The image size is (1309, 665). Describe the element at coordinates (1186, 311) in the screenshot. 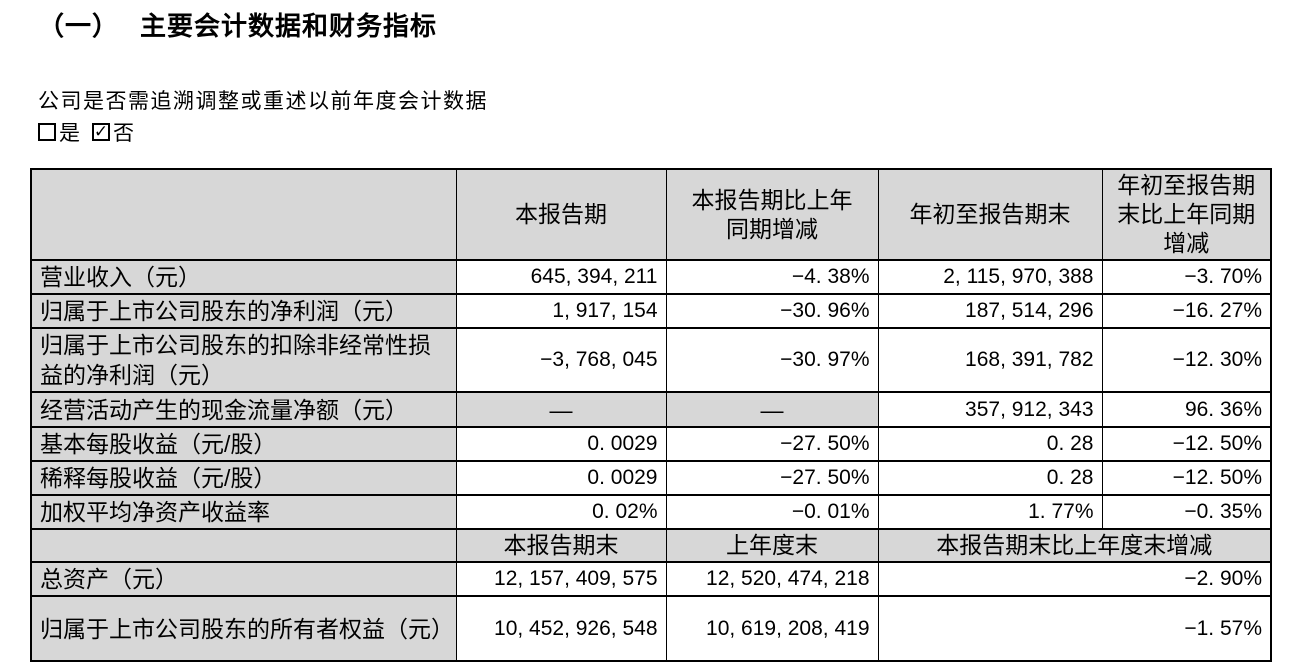

I see `metric-value: −16. 27%` at that location.